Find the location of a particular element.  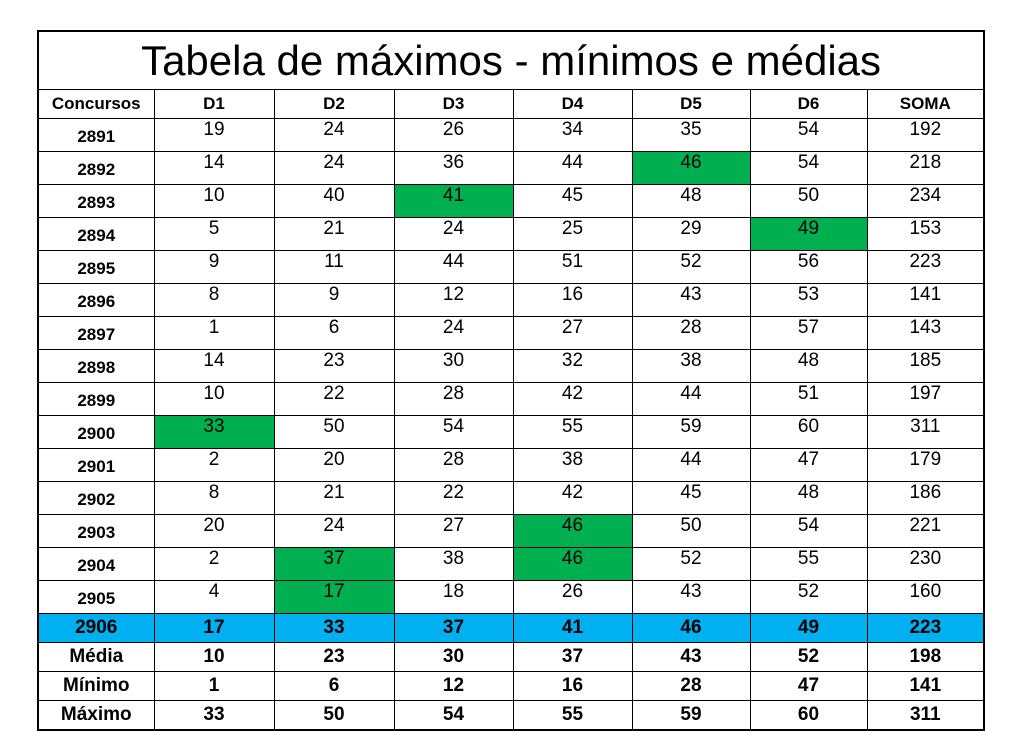

data-row: 2896 8 9 12 16 43 53 141 is located at coordinates (511, 300).